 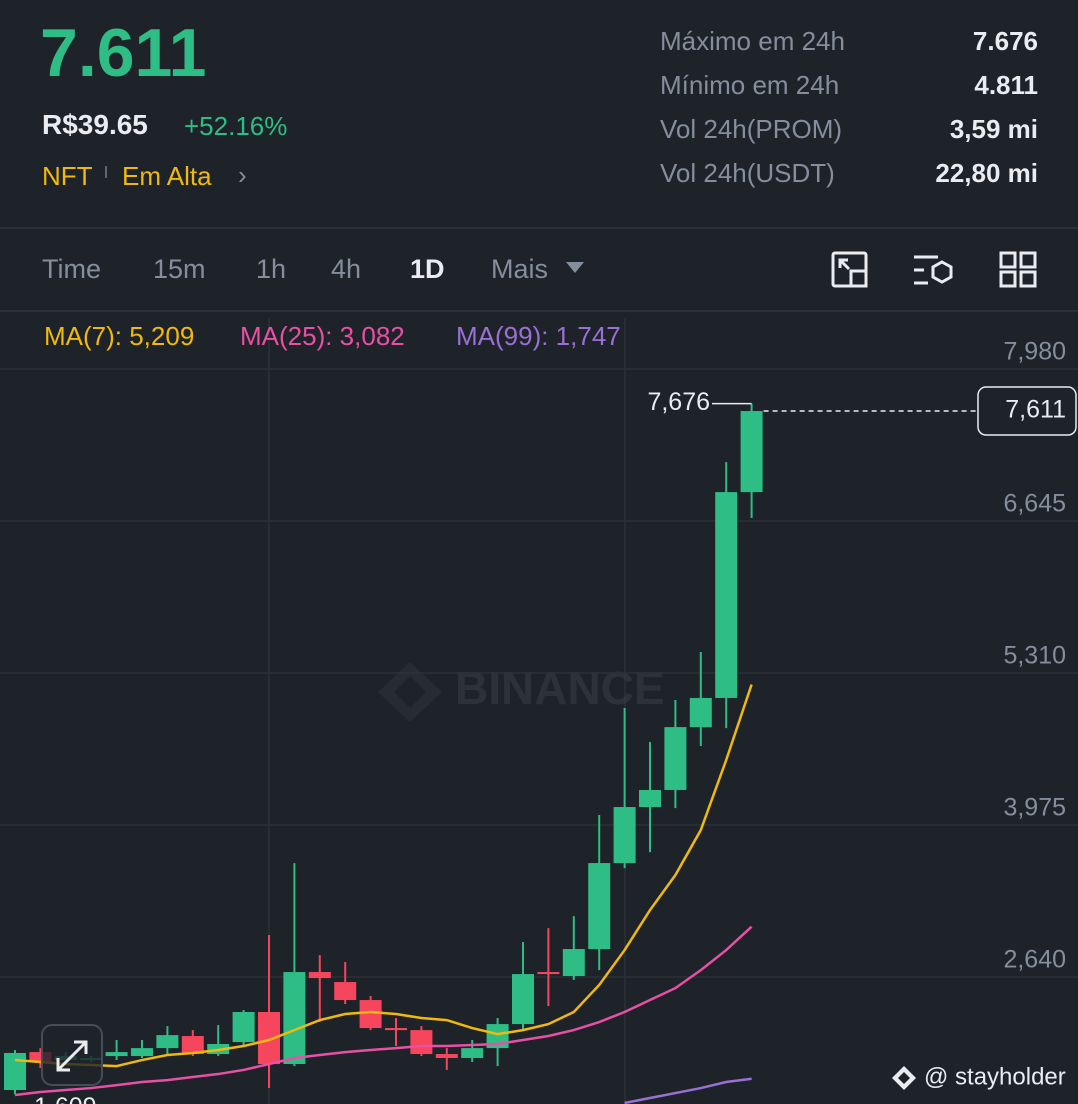 What do you see at coordinates (747, 173) in the screenshot?
I see `stat-label: Vol 24h(USDT)` at bounding box center [747, 173].